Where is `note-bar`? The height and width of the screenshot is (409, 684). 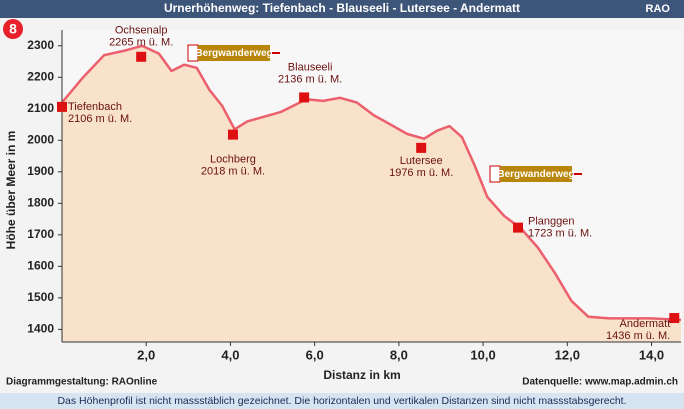
note-bar is located at coordinates (342, 401).